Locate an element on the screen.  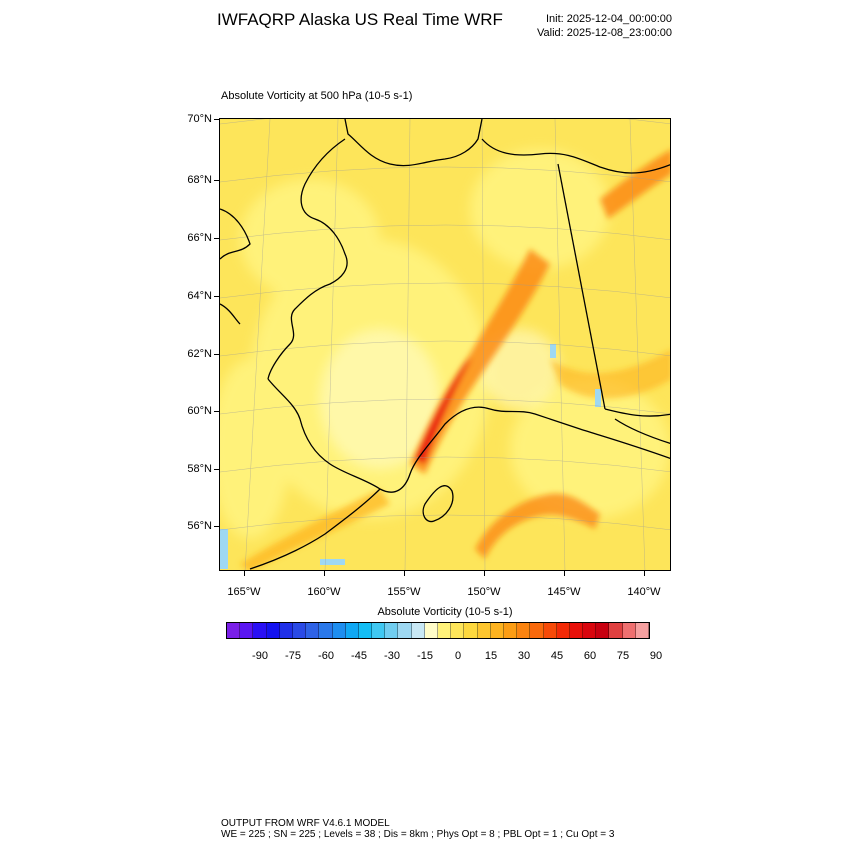
lon-label: 155°W is located at coordinates (404, 592).